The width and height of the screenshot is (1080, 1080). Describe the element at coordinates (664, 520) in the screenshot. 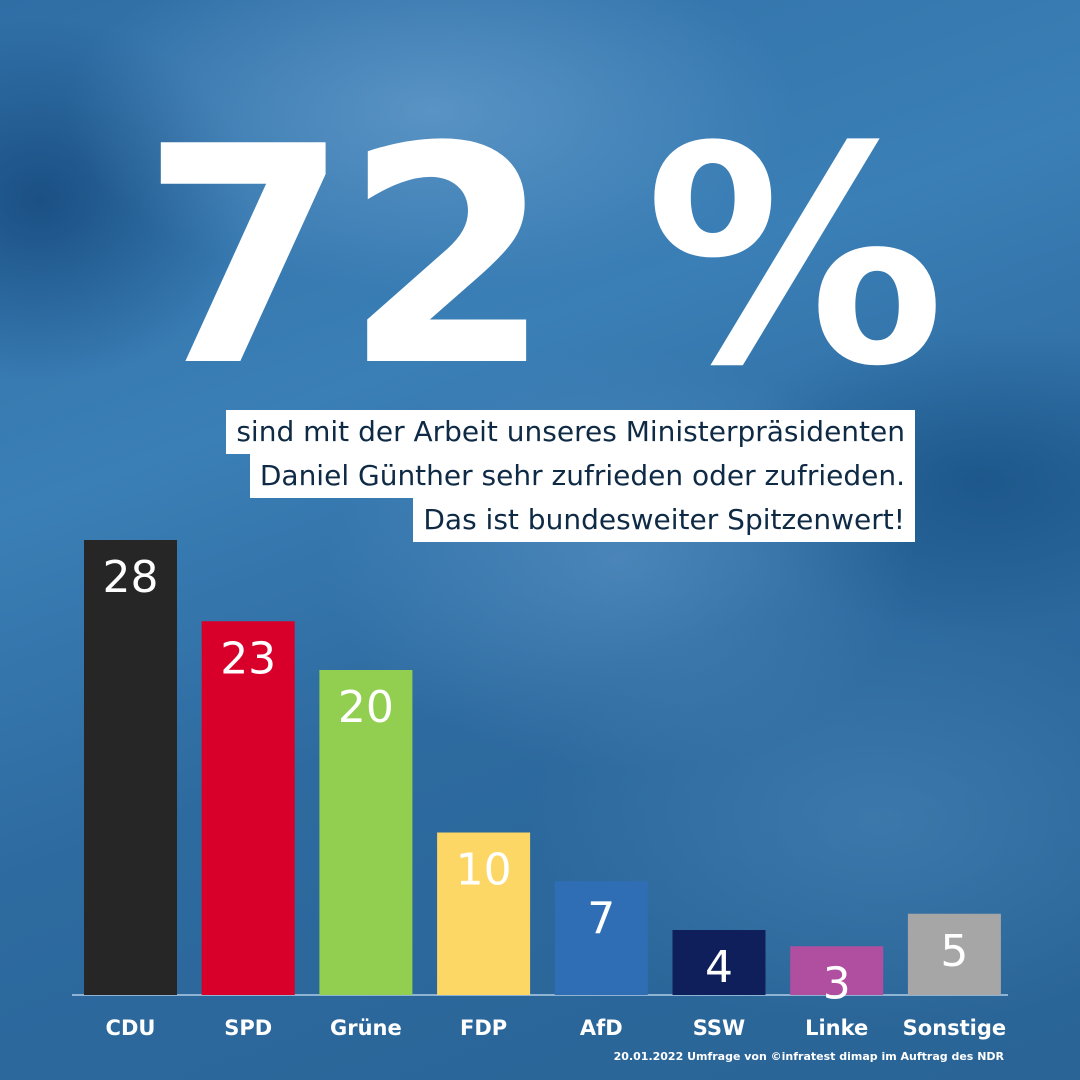

I see `subtitle-line-3: Das ist bundesweiter Spitzenwert!` at that location.